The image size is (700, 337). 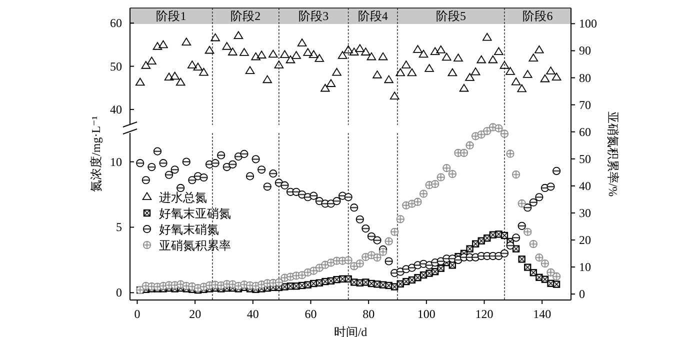 I want to click on y-tick-label: 0, so click(x=119, y=293).